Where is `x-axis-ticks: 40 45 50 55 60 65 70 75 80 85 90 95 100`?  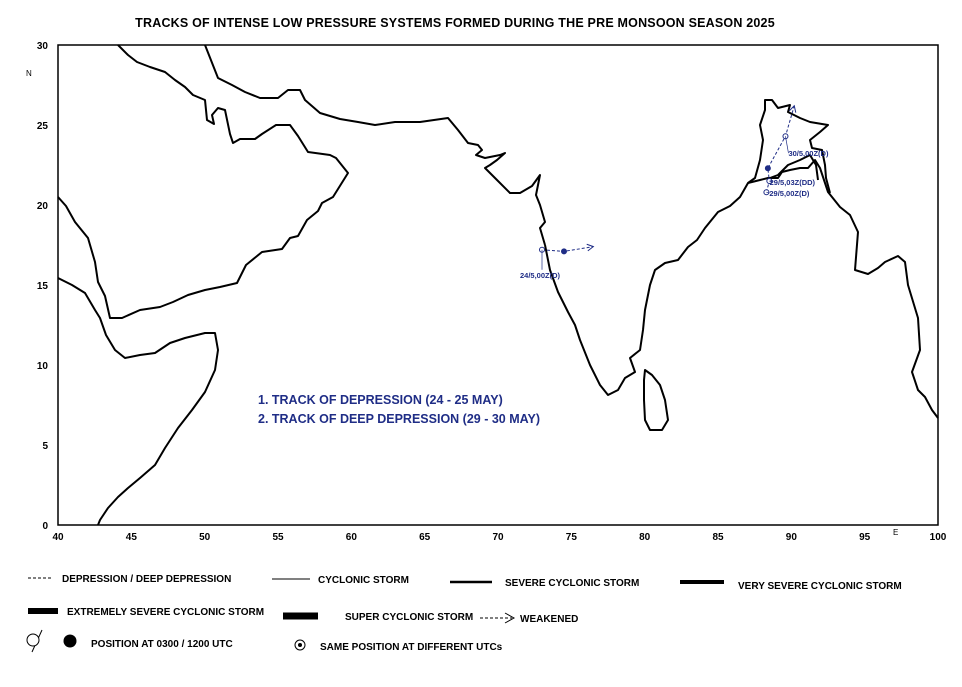
x-axis-ticks: 40 45 50 55 60 65 70 75 80 85 90 95 100 is located at coordinates (499, 537).